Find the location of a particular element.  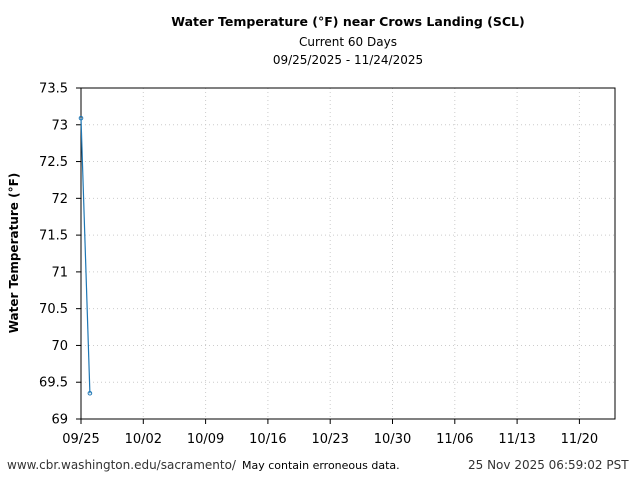

y-tick-label: 73.5 is located at coordinates (53, 89).